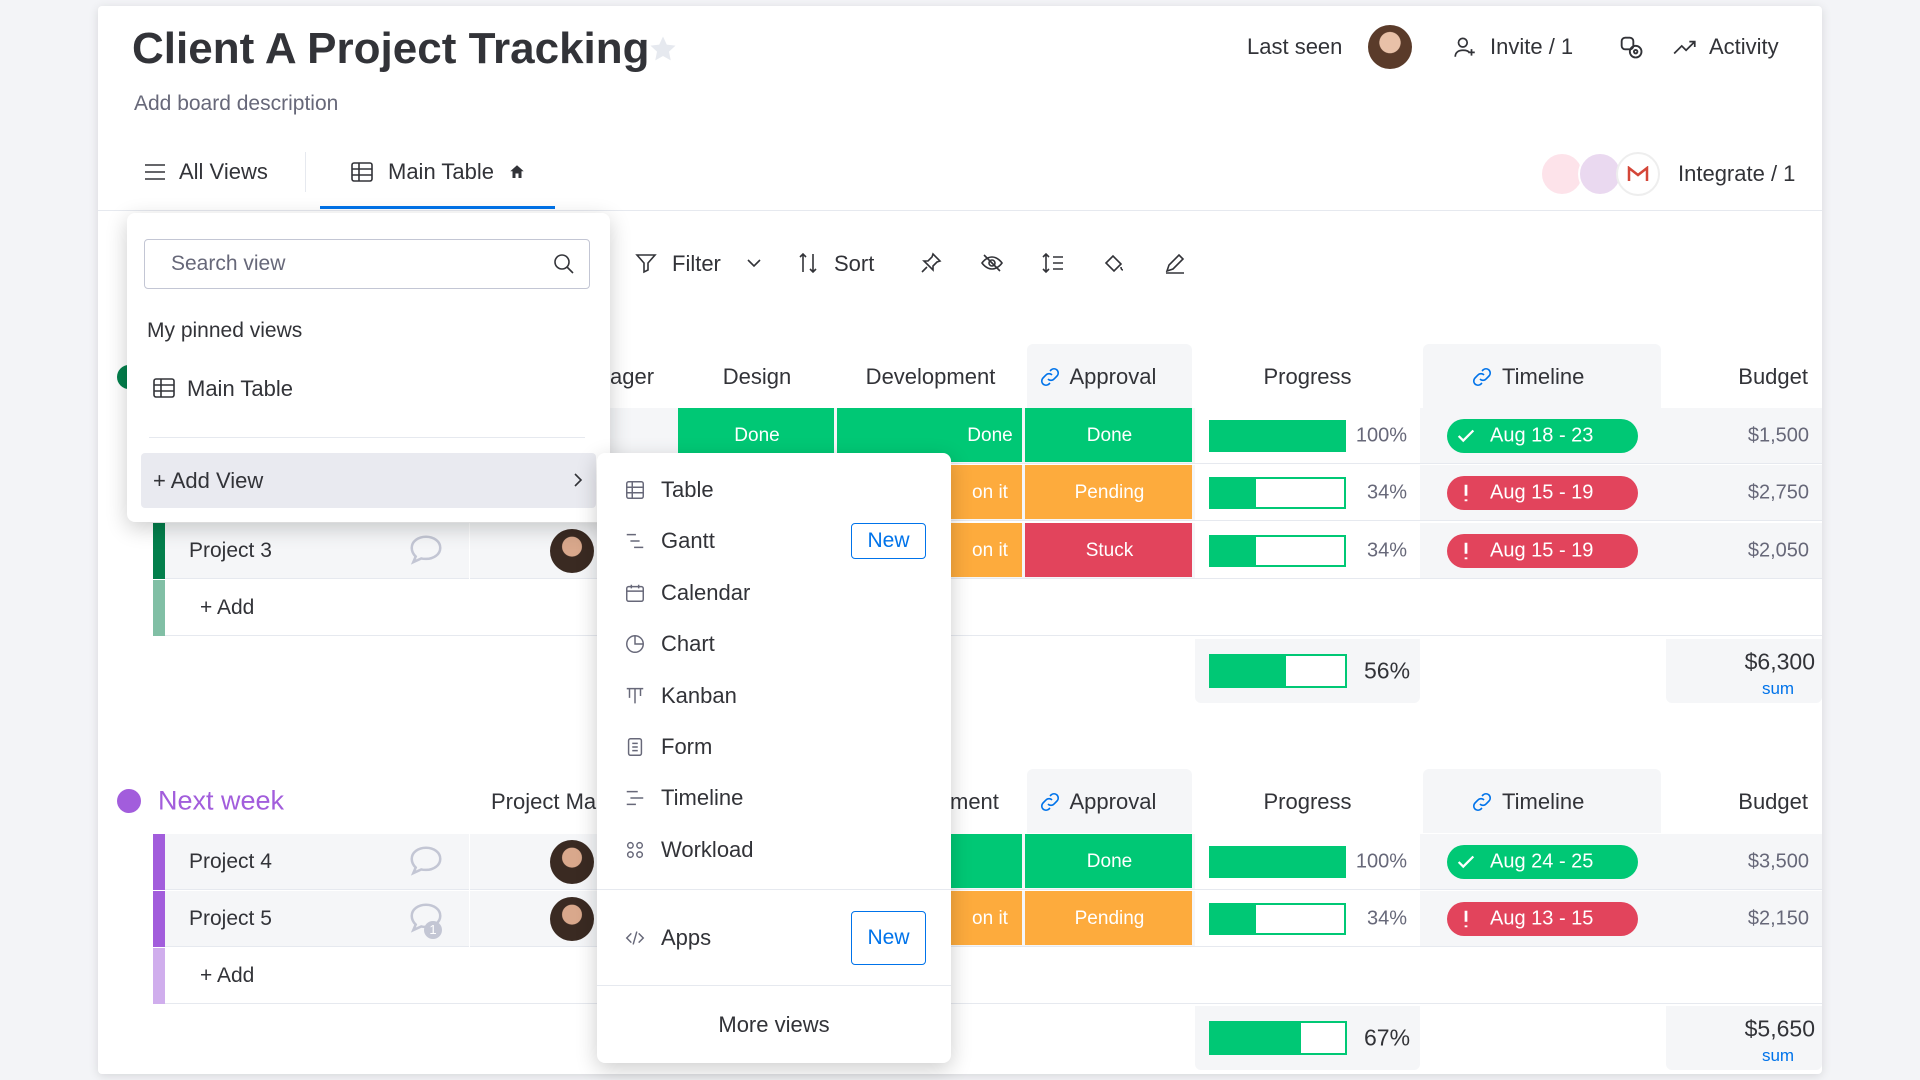 This screenshot has height=1080, width=1920. I want to click on row-height-icon, so click(1053, 263).